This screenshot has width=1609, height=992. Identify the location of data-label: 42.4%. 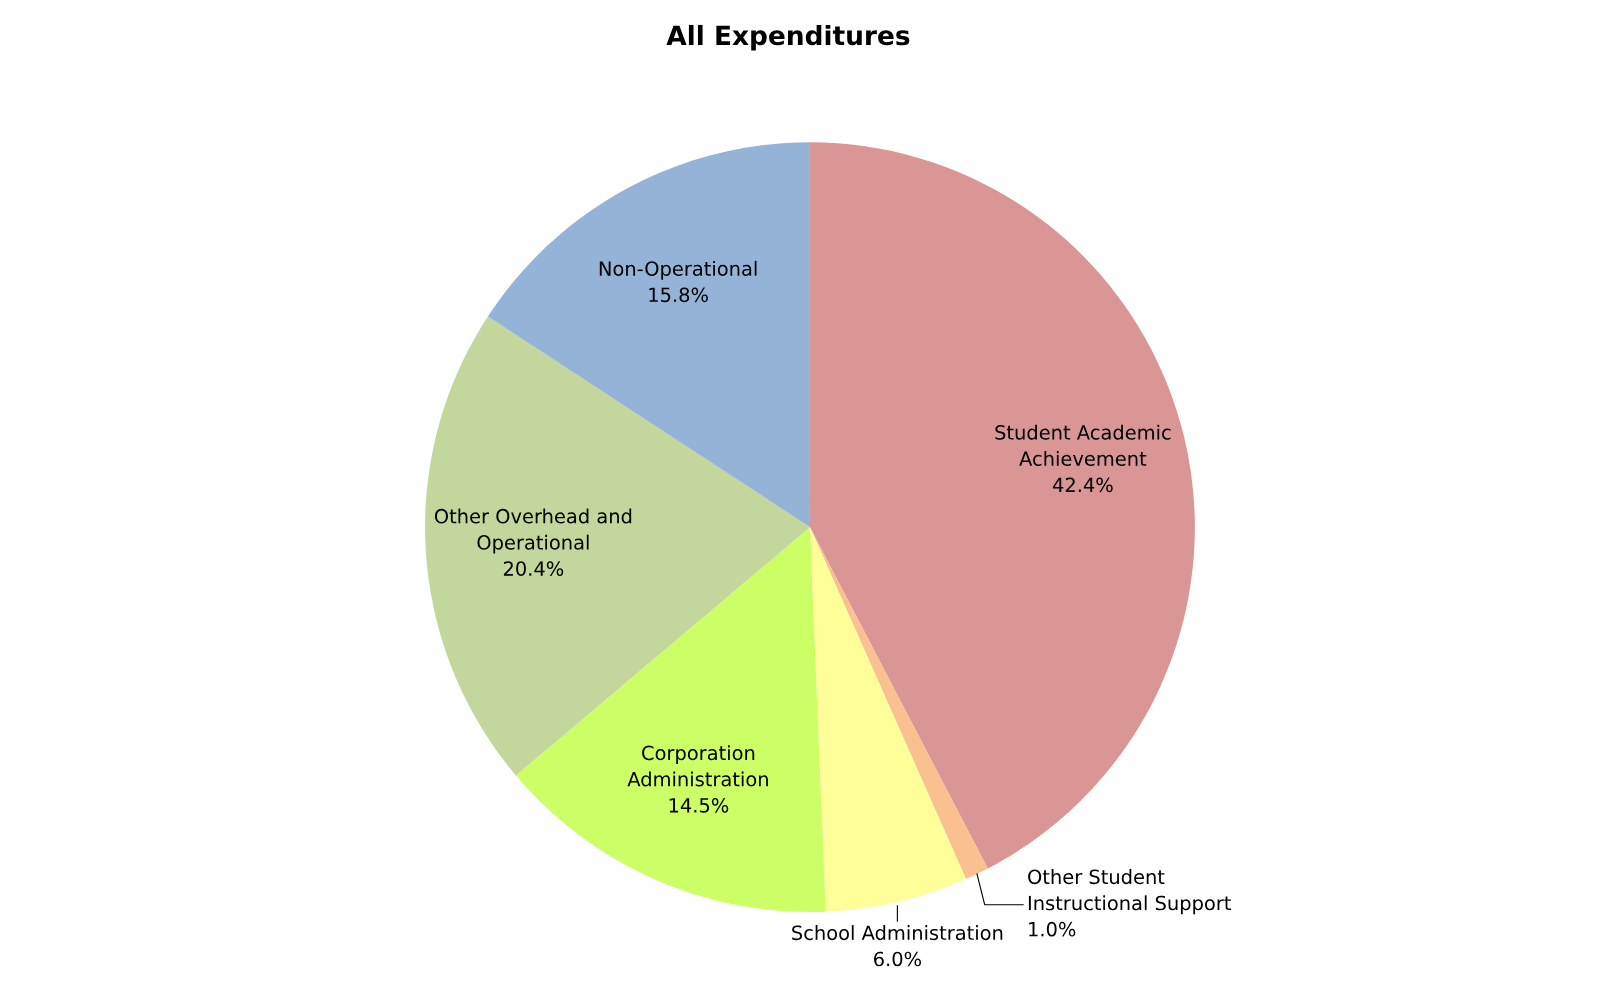
(1082, 485).